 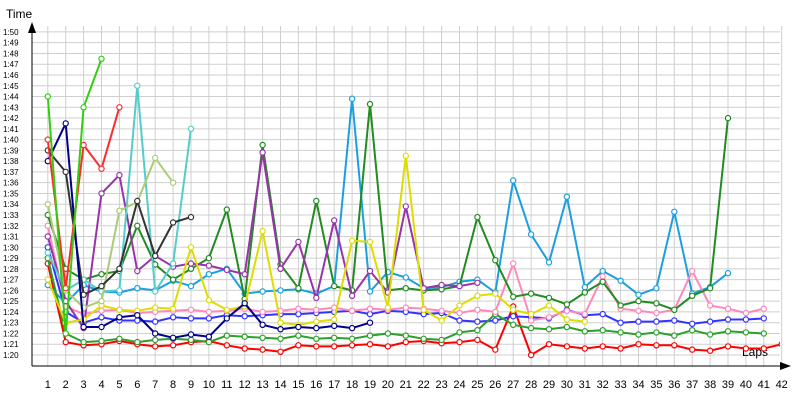 What do you see at coordinates (11, 333) in the screenshot?
I see `y-tick-label: 1:22` at bounding box center [11, 333].